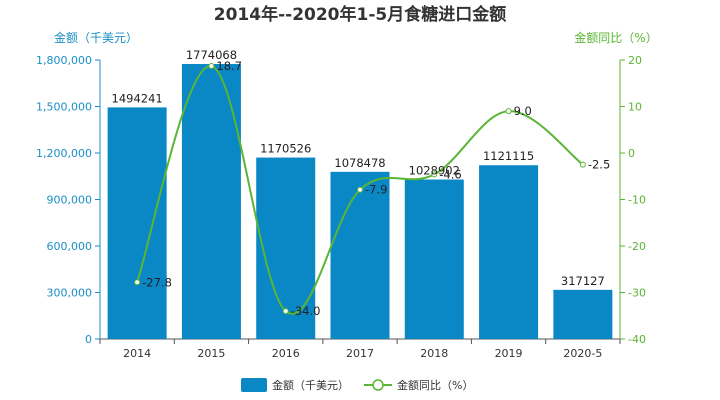  I want to click on legend: 金额（千美元） 金额同比（%）, so click(357, 385).